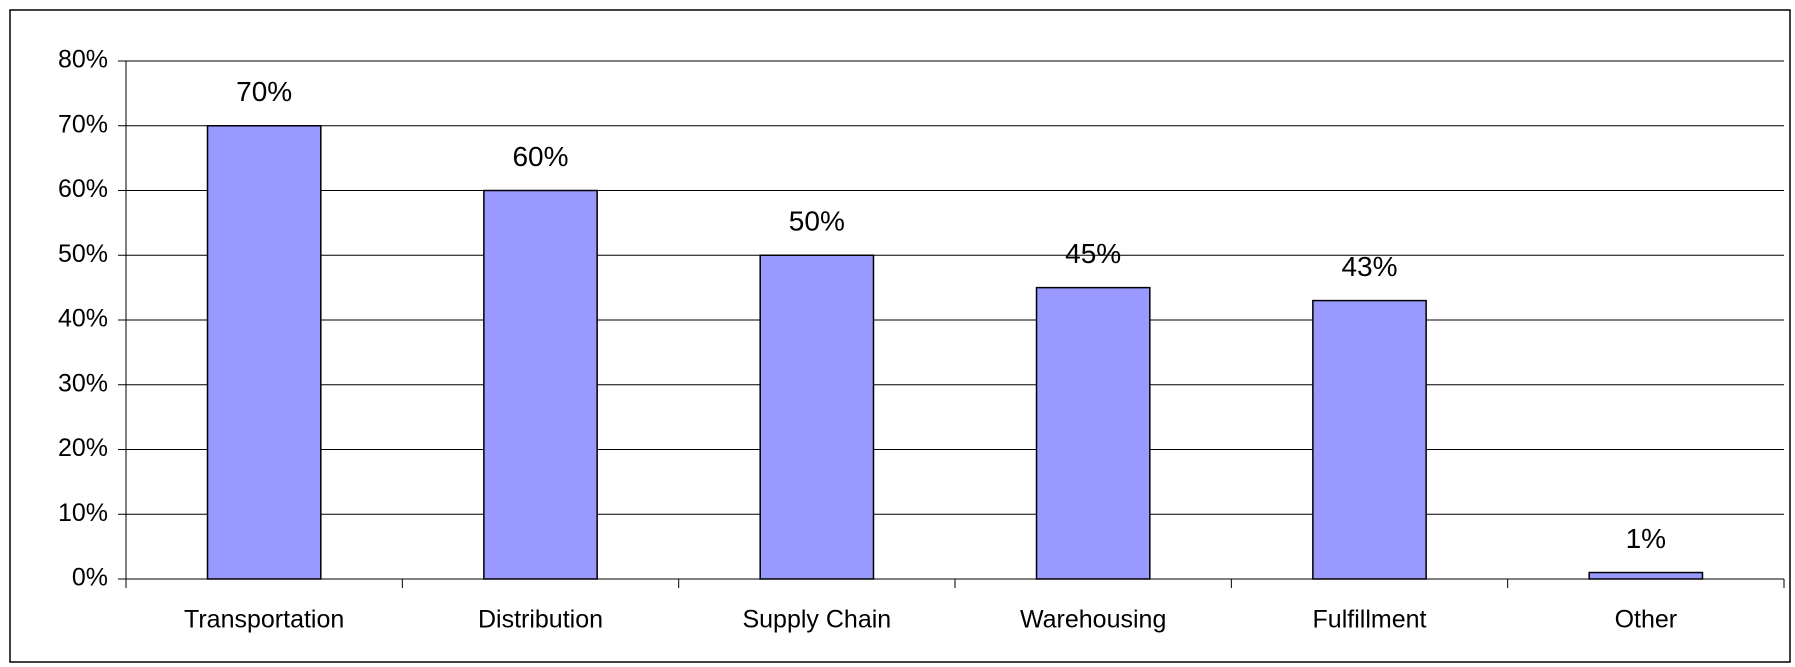 The image size is (1795, 667). I want to click on y-tick-label: 60%, so click(83, 189).